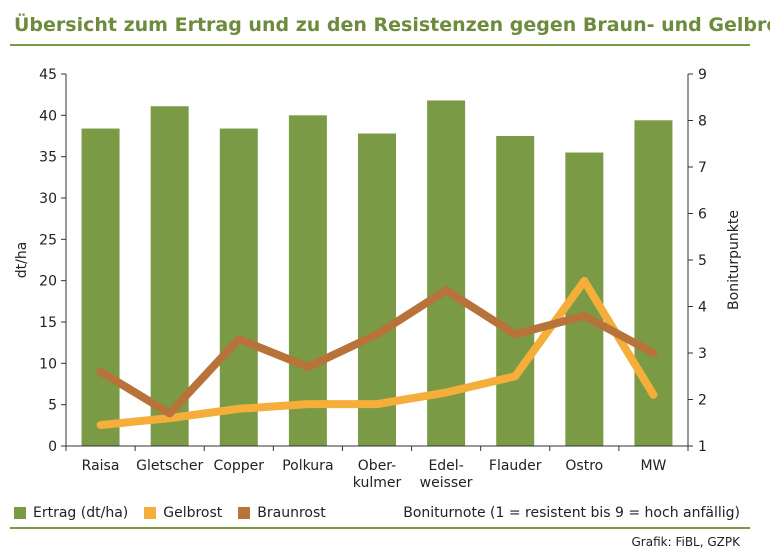 This screenshot has height=558, width=770. What do you see at coordinates (584, 466) in the screenshot?
I see `x-tick-label-7-0: Ostro` at bounding box center [584, 466].